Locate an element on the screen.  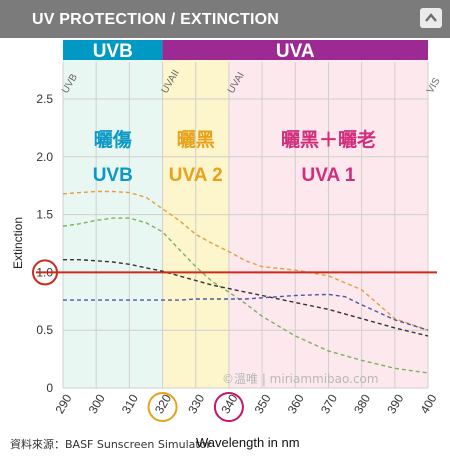
band-label-uva: UVA is located at coordinates (295, 51).